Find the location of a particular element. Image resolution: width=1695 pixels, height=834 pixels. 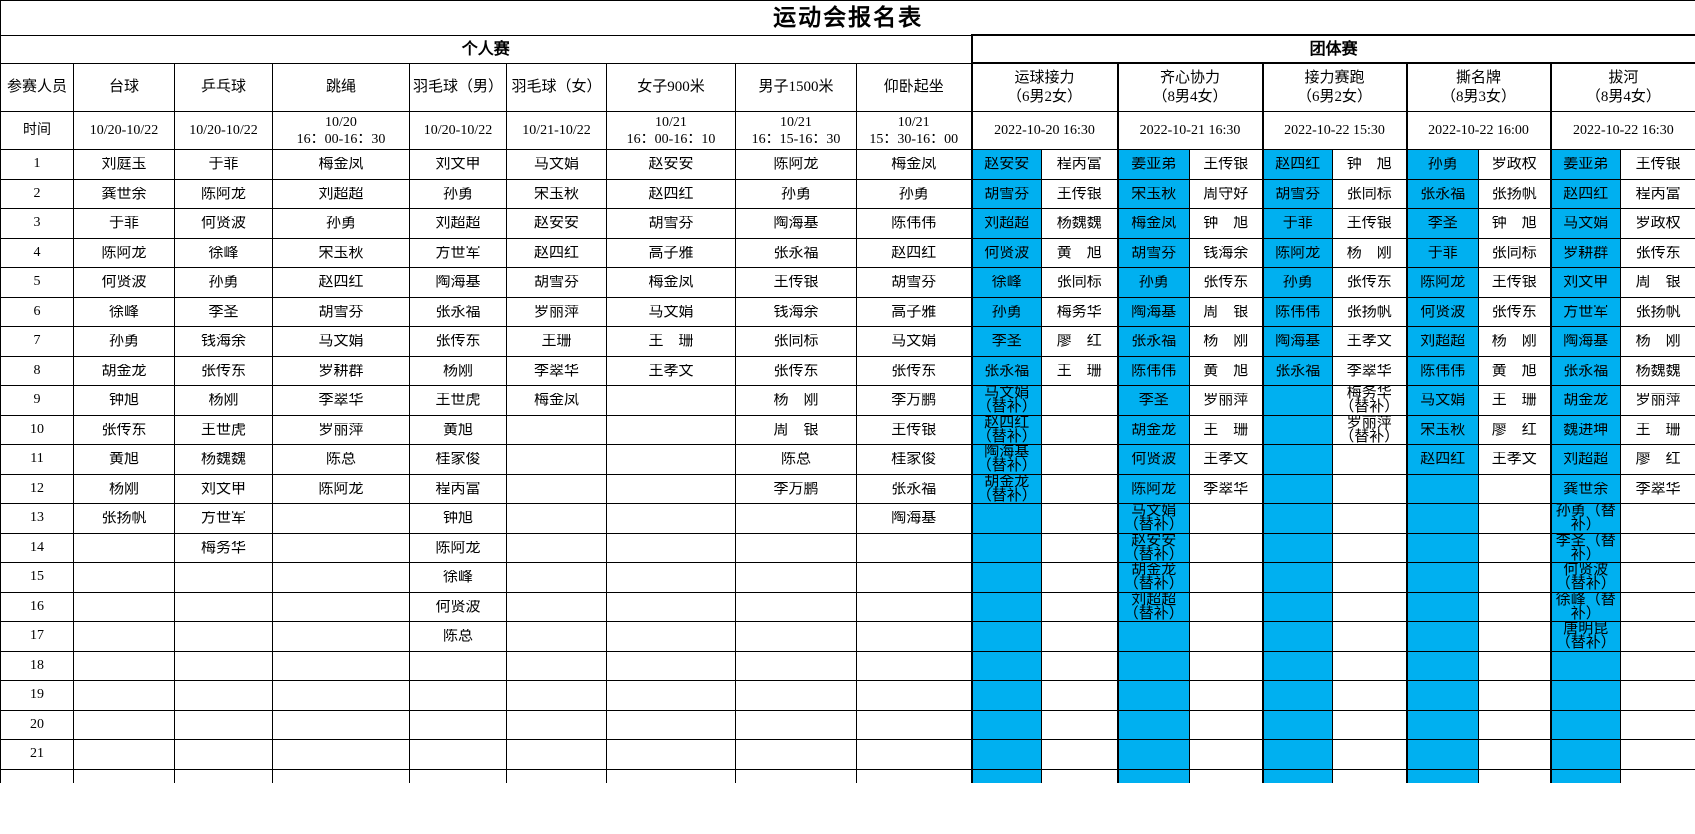

corner-time-text: 时间 is located at coordinates (37, 130).